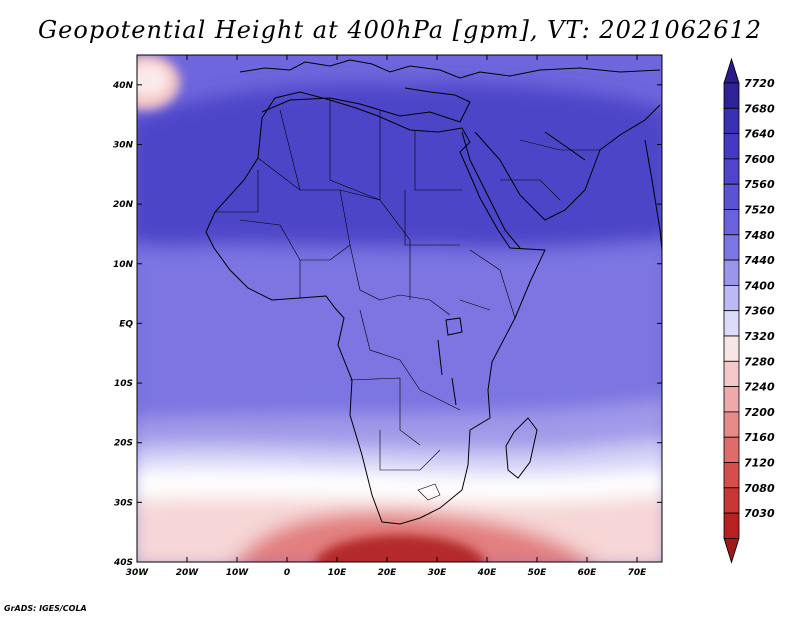 This screenshot has height=618, width=800. Describe the element at coordinates (759, 260) in the screenshot. I see `colorbar-label: 7440` at that location.